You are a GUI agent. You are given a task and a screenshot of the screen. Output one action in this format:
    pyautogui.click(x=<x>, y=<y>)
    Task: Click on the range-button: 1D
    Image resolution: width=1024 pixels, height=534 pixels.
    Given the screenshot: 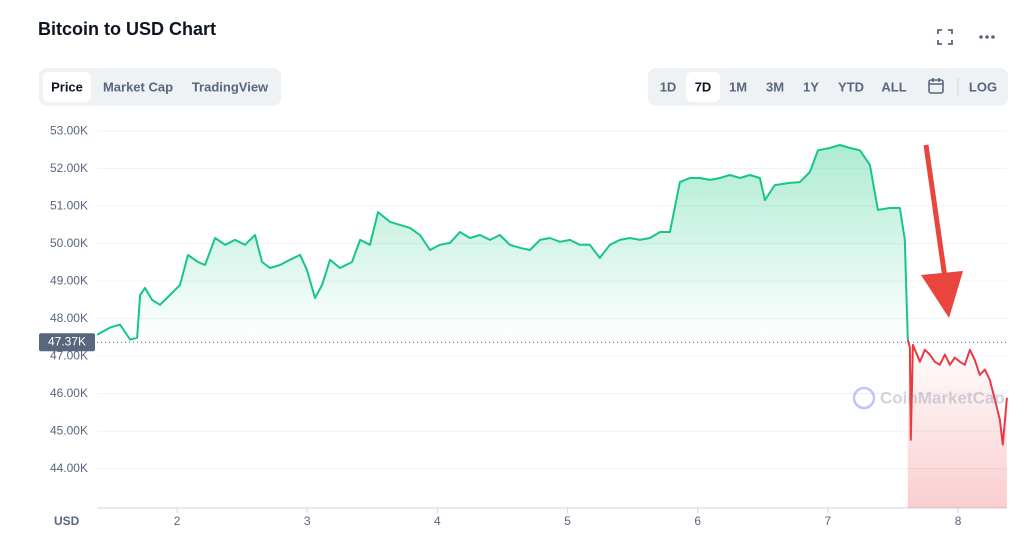 What is the action you would take?
    pyautogui.click(x=668, y=86)
    